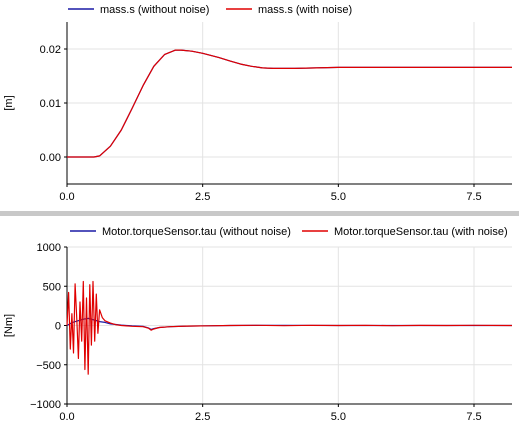  What do you see at coordinates (154, 10) in the screenshot?
I see `legend-entry: mass.s (without noise)` at bounding box center [154, 10].